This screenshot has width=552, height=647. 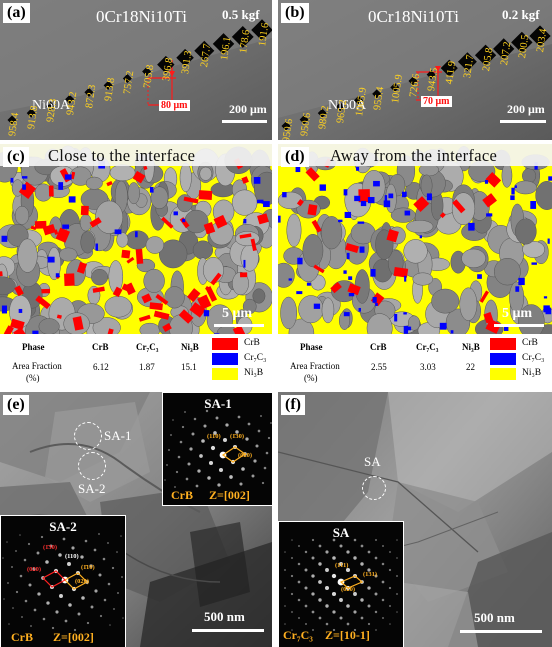 I want to click on table-d-value-cr7c3: 3.03, so click(x=428, y=367).